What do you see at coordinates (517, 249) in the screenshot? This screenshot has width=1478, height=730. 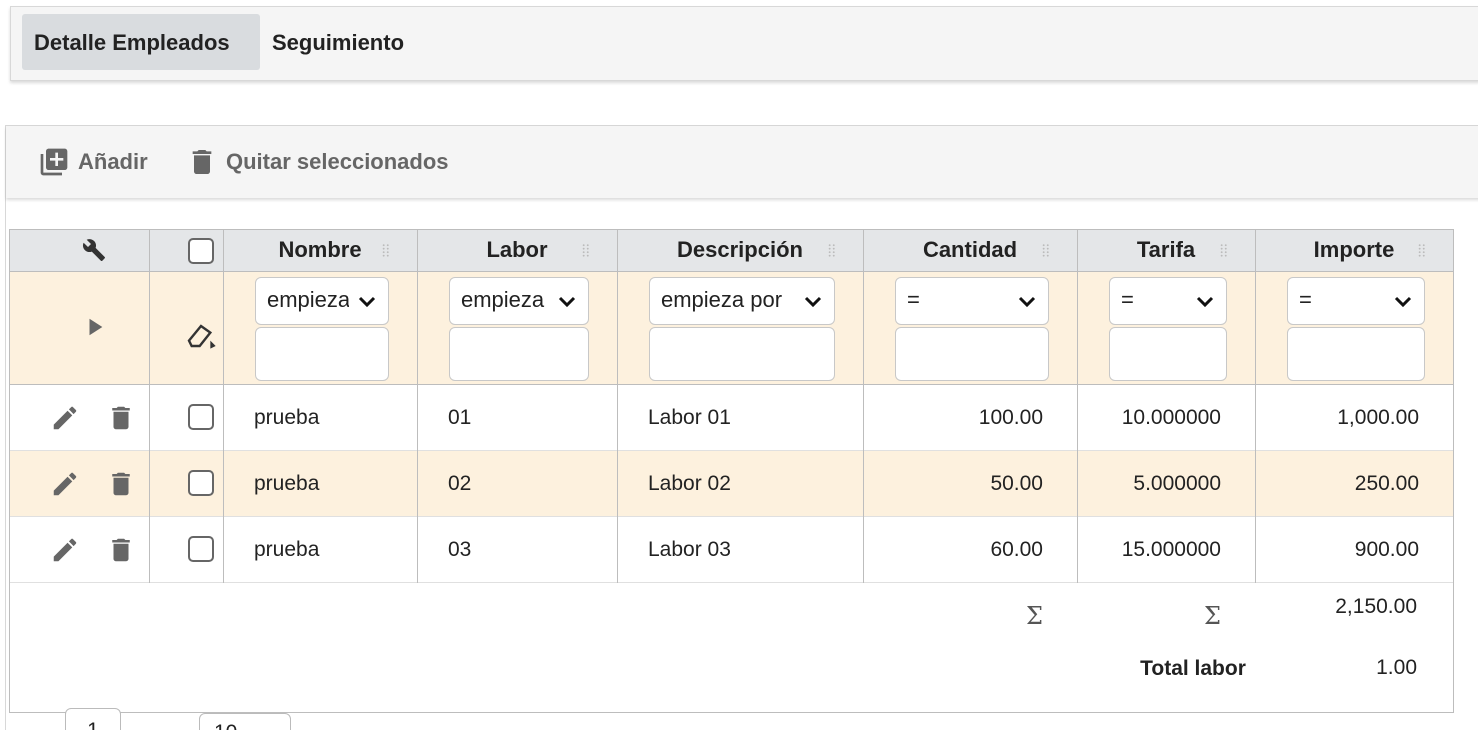 I see `column-header: Labor` at bounding box center [517, 249].